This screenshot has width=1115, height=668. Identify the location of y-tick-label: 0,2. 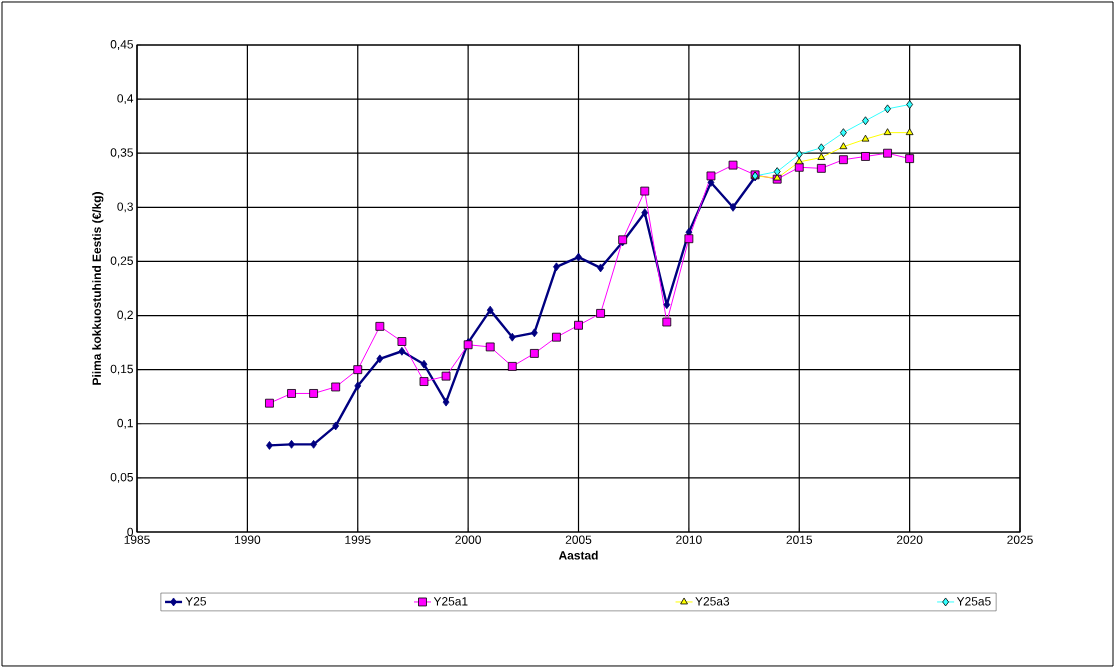
(125, 315).